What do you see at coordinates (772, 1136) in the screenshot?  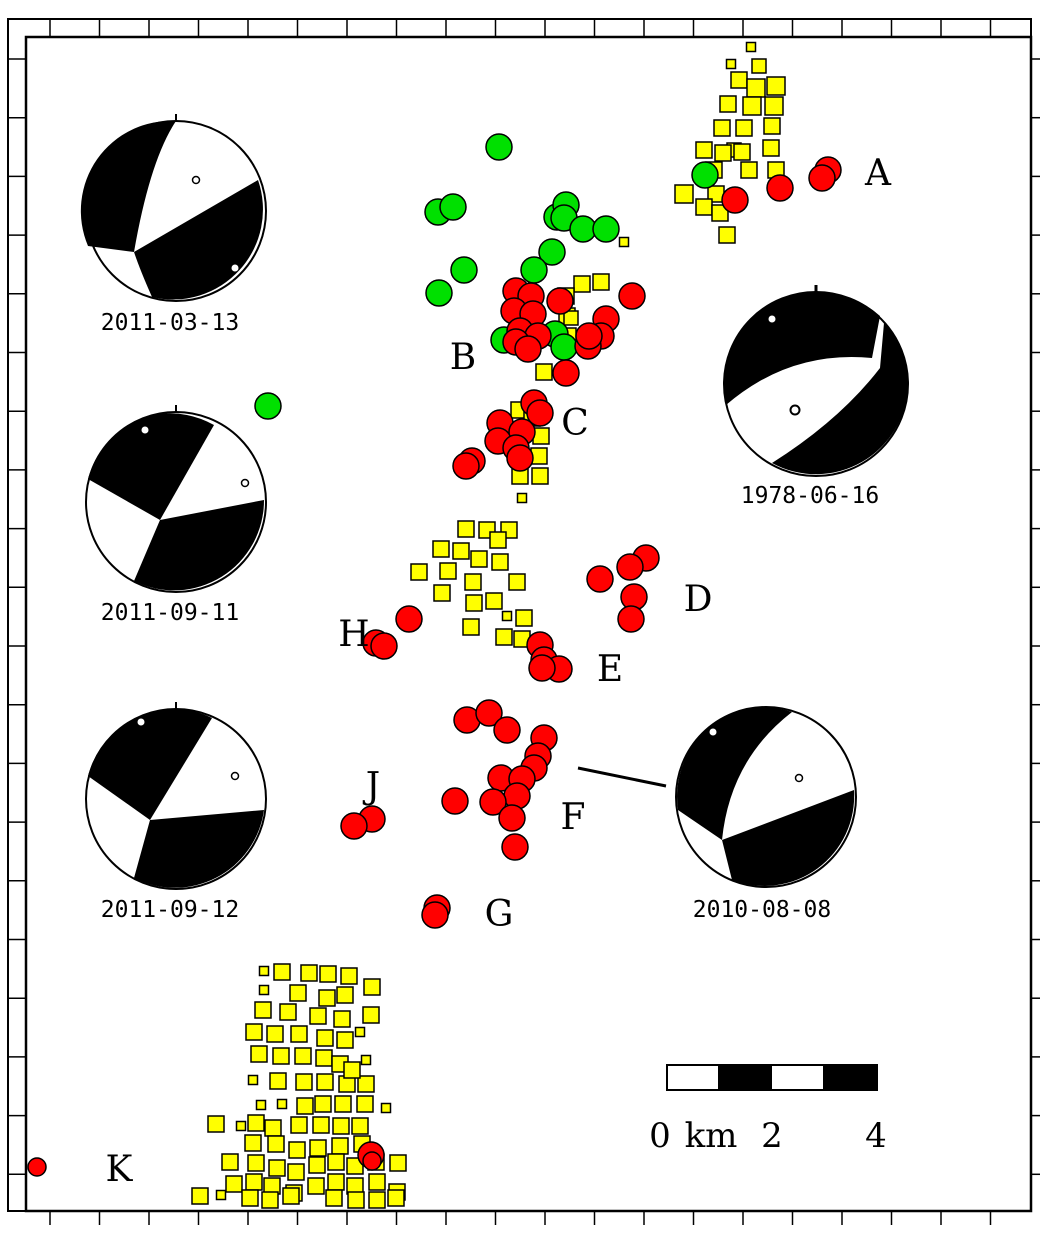 I see `scale-label-2: 2` at bounding box center [772, 1136].